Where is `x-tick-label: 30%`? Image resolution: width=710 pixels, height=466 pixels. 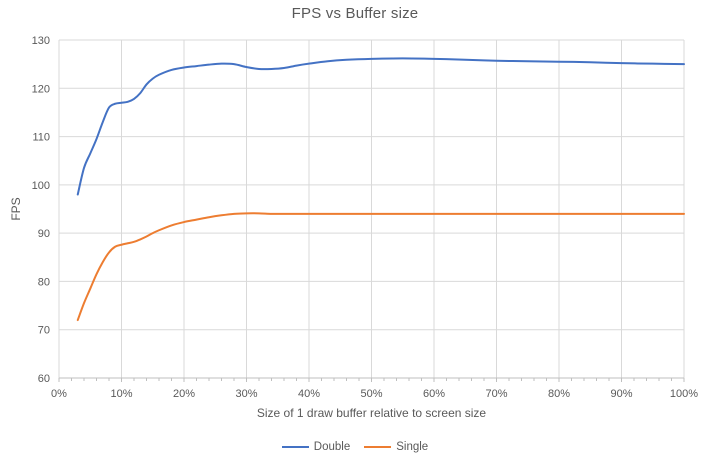
x-tick-label: 30% is located at coordinates (246, 394).